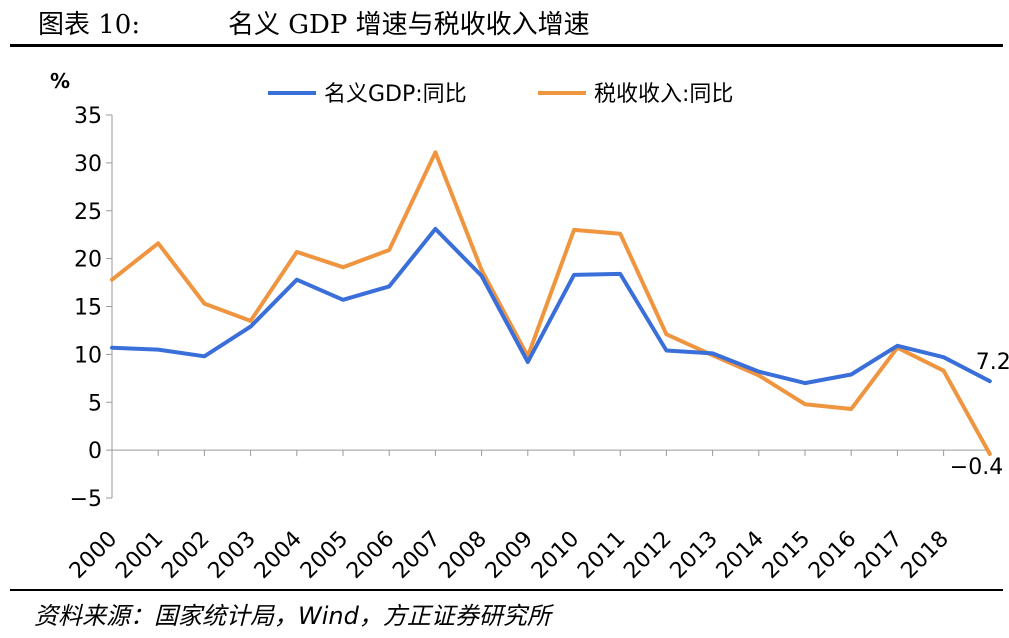 This screenshot has width=1009, height=638. What do you see at coordinates (925, 555) in the screenshot?
I see `x-tick-label: 2018` at bounding box center [925, 555].